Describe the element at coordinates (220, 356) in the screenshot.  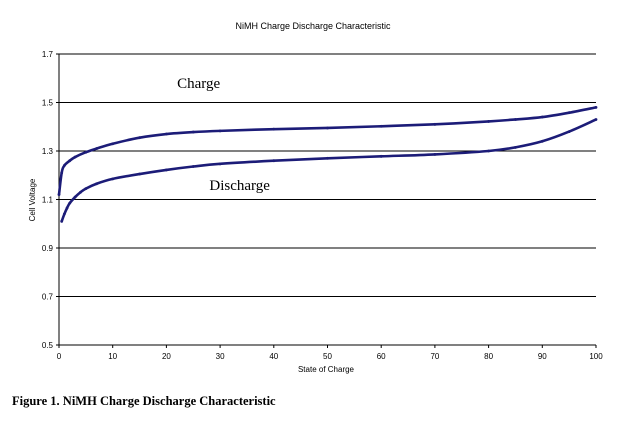
I see `x-tick-label: 30` at that location.